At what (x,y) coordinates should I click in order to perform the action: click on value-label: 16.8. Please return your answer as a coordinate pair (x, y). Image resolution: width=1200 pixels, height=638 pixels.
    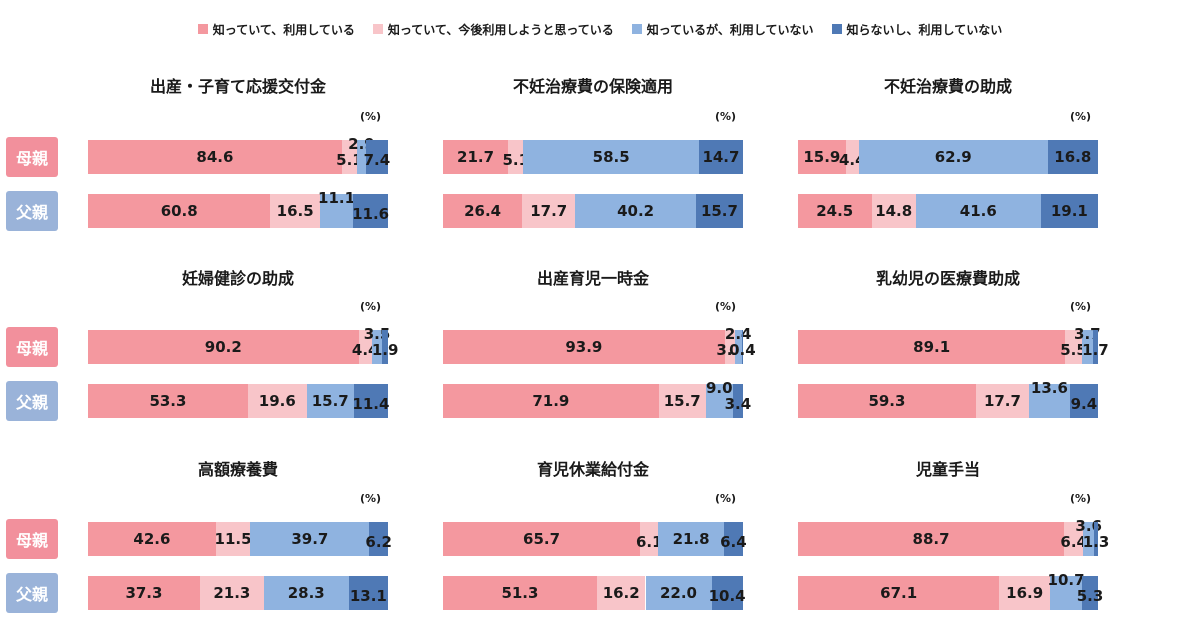
    Looking at the image, I should click on (1073, 157).